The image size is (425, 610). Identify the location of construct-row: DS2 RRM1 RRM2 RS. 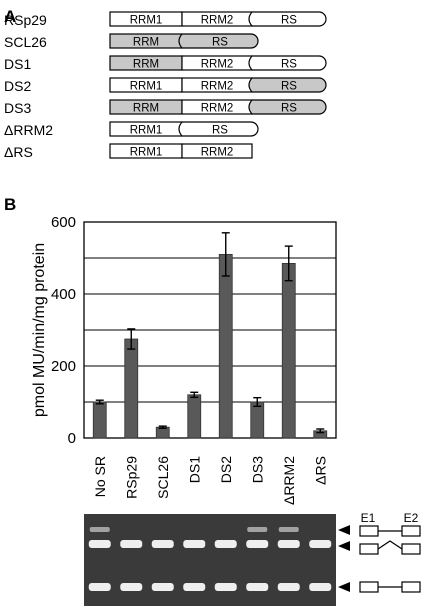
(165, 85).